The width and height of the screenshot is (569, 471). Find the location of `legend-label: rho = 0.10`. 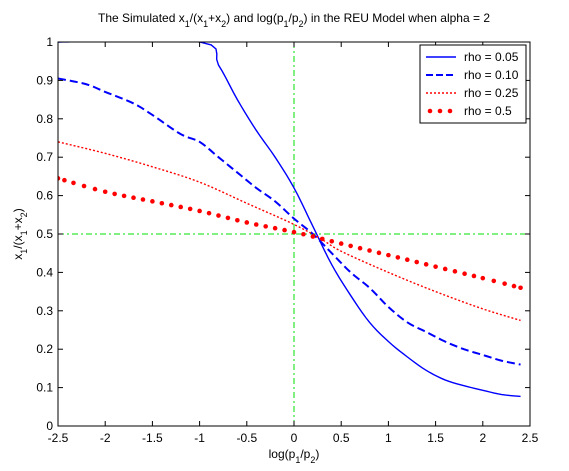

legend-label: rho = 0.10 is located at coordinates (491, 75).